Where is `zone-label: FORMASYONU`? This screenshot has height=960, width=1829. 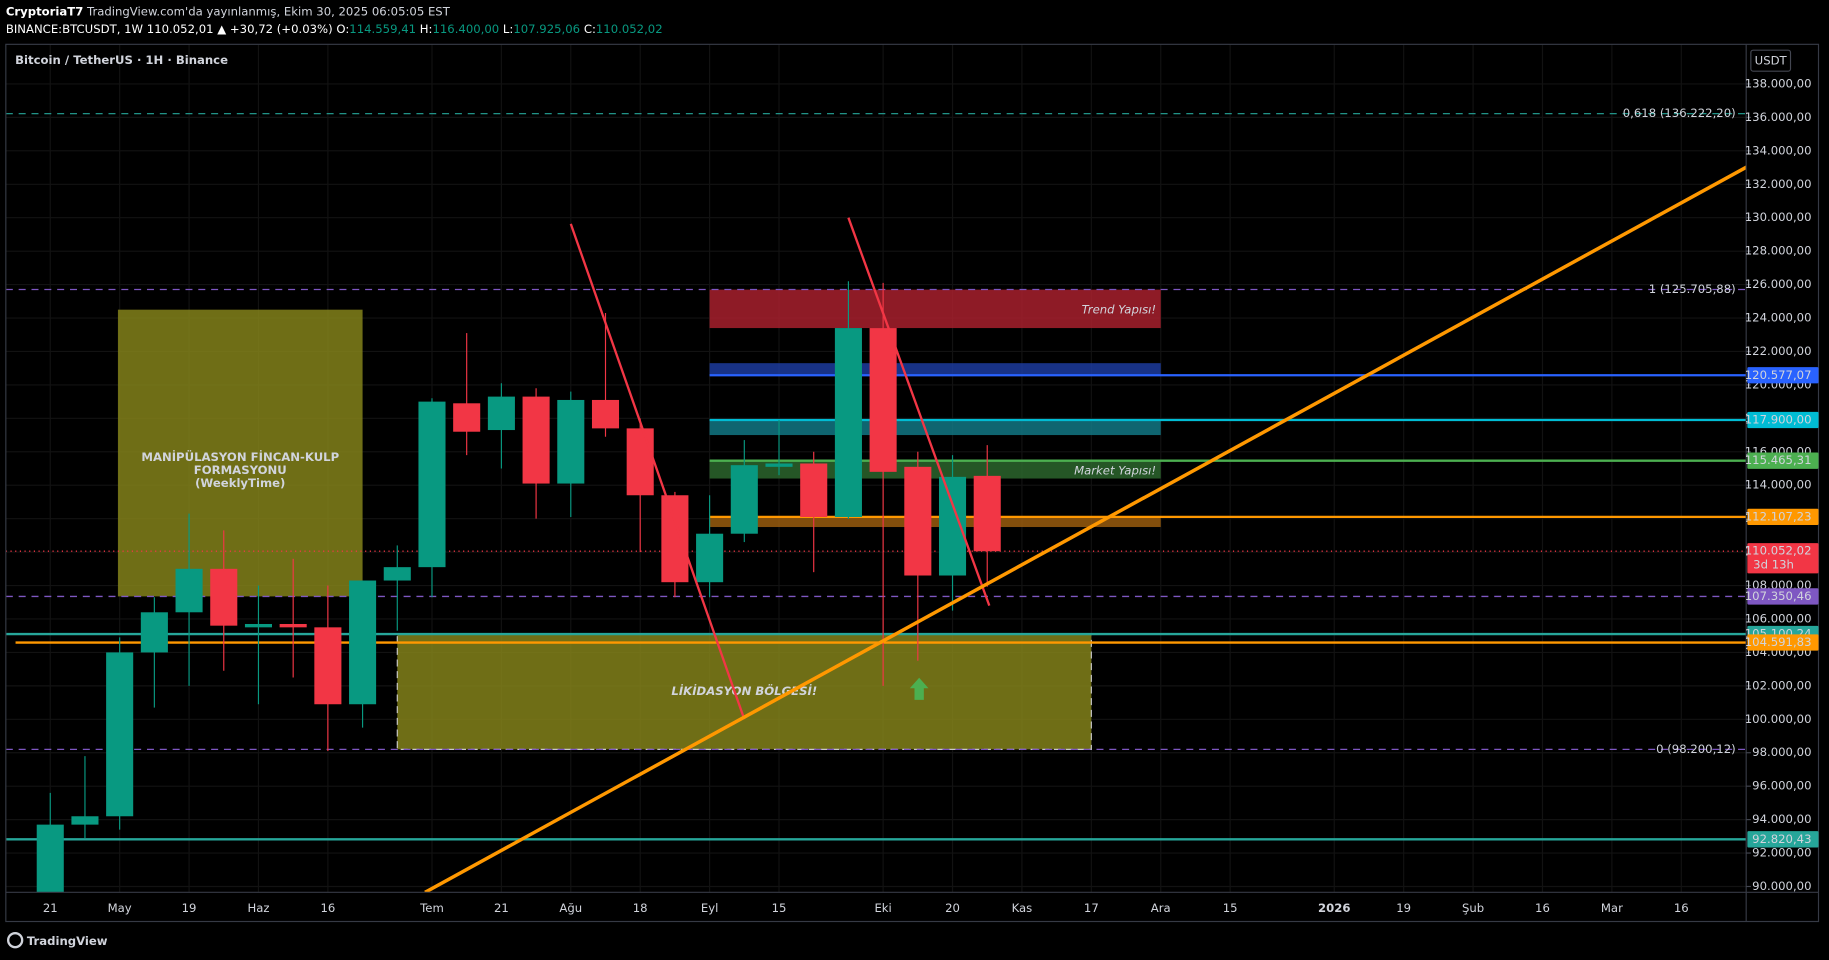 zone-label: FORMASYONU is located at coordinates (240, 470).